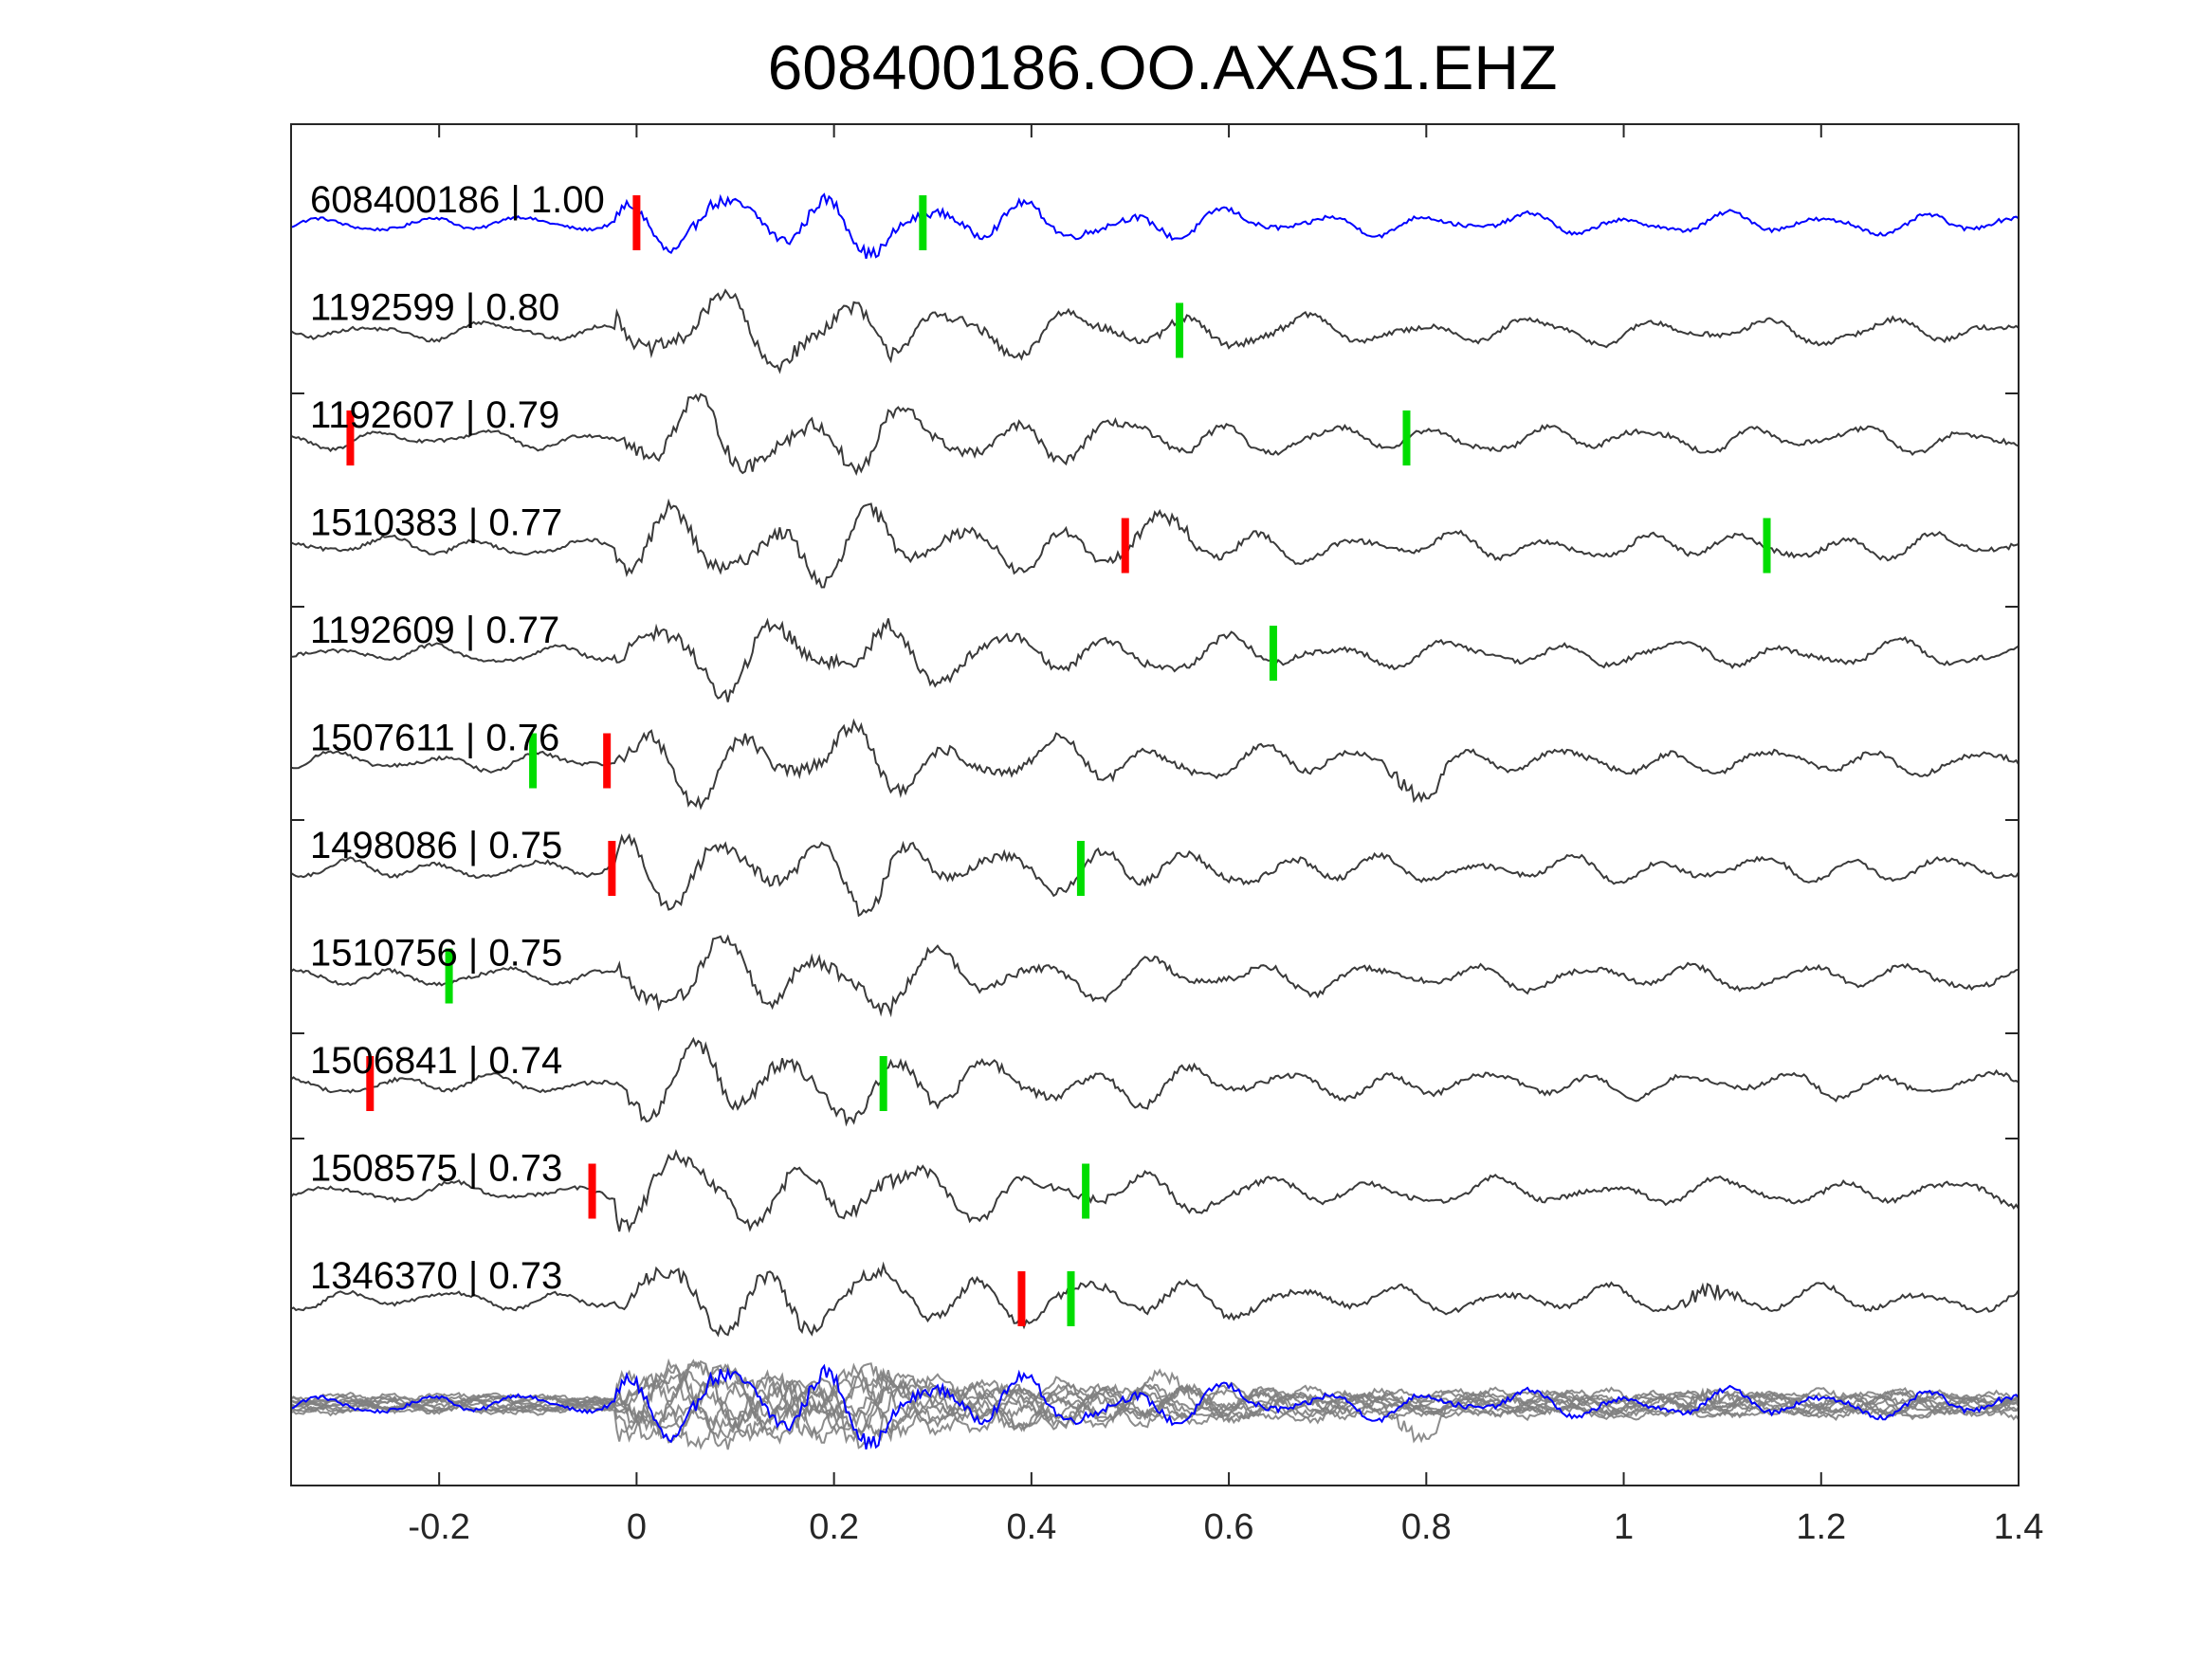 This screenshot has height=1659, width=2212. What do you see at coordinates (436, 845) in the screenshot?
I see `trace-1498086-label: 1498086 | 0.75` at bounding box center [436, 845].